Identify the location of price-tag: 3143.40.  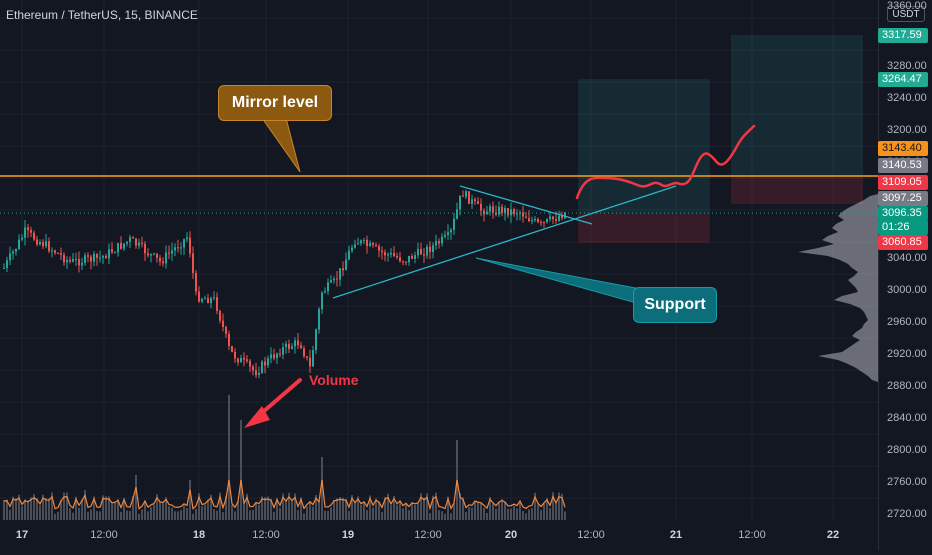
(903, 148).